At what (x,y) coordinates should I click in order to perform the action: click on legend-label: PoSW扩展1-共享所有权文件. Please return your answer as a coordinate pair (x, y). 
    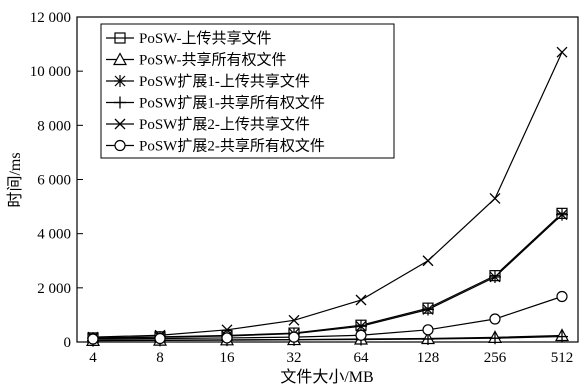
    Looking at the image, I should click on (232, 103).